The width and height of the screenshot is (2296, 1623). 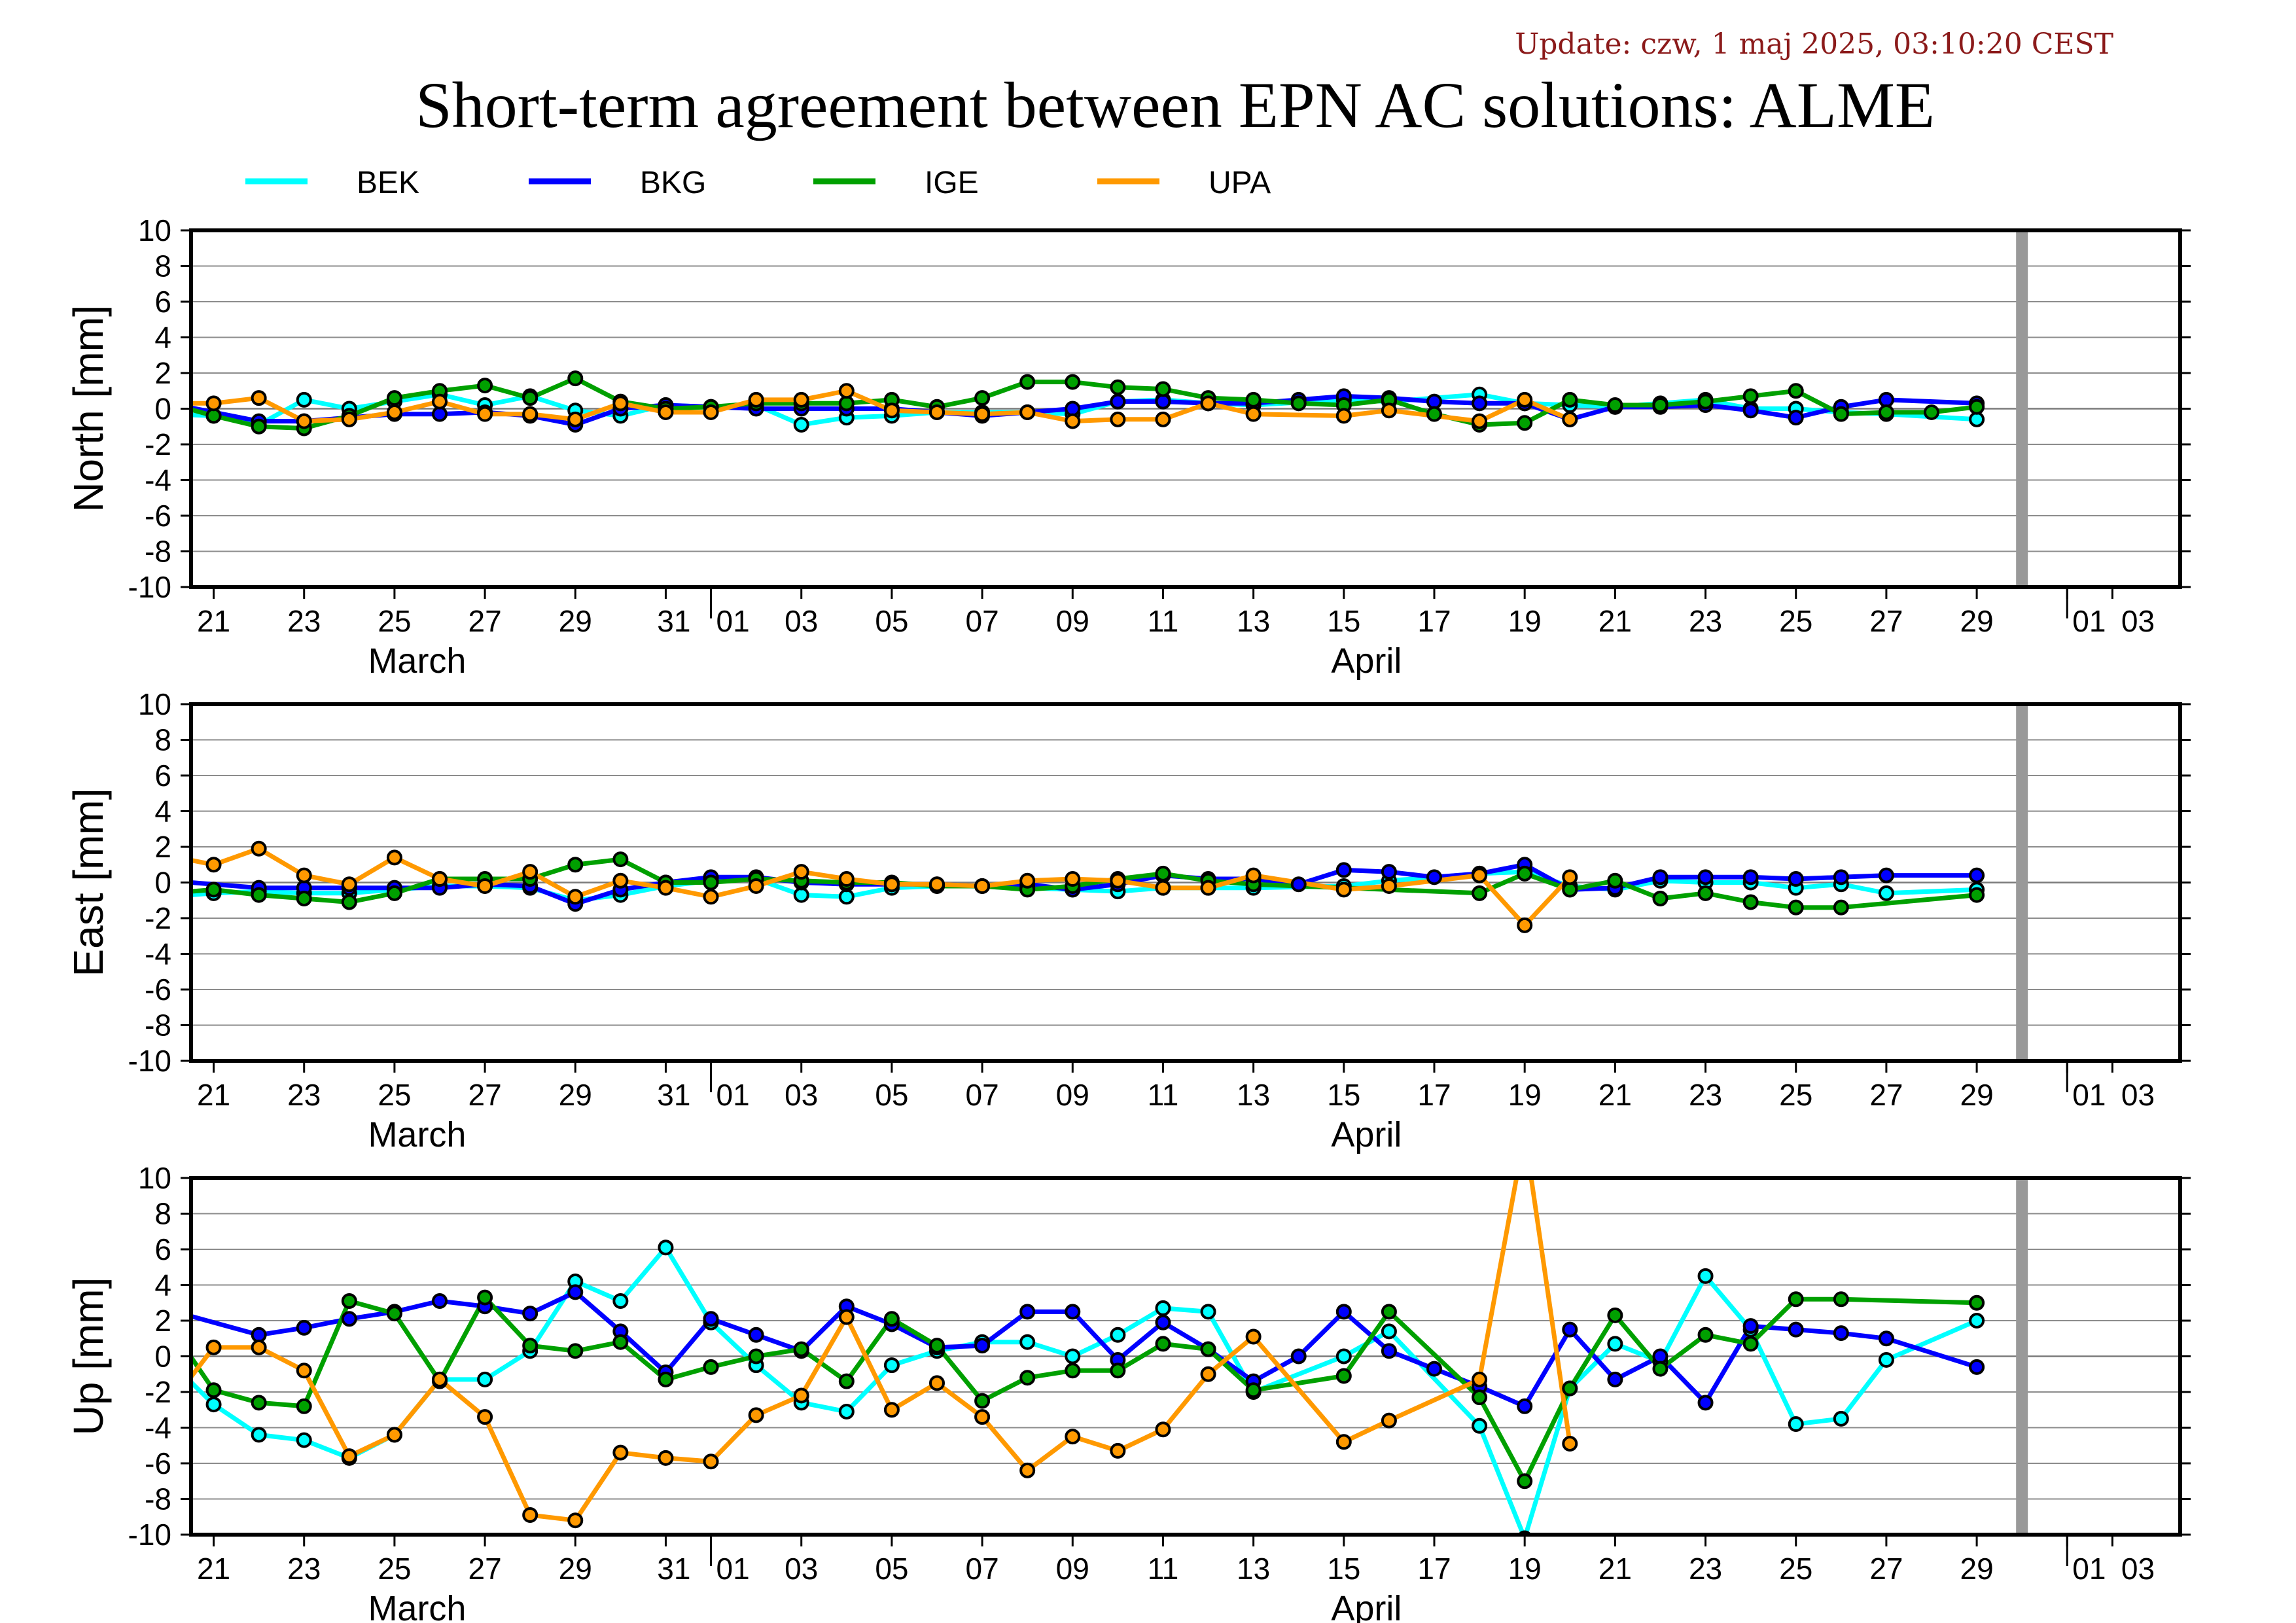 I want to click on up-xtick-label: 01, so click(x=2089, y=1569).